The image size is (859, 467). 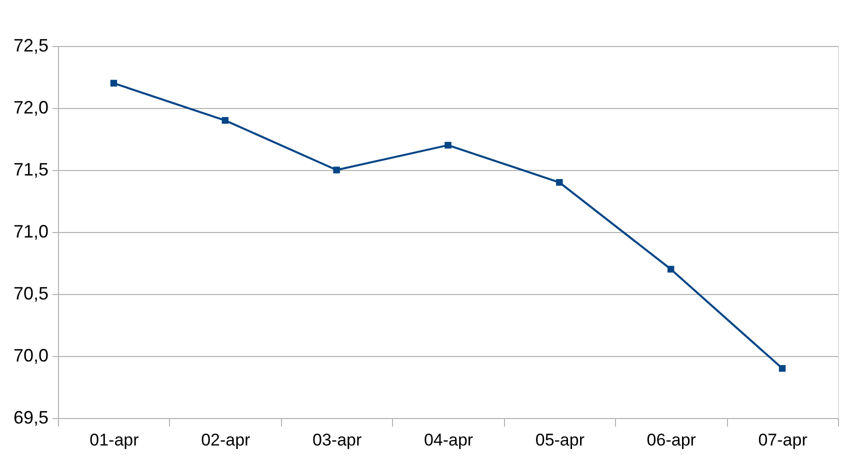 What do you see at coordinates (337, 440) in the screenshot?
I see `x-tick-label: 03-apr` at bounding box center [337, 440].